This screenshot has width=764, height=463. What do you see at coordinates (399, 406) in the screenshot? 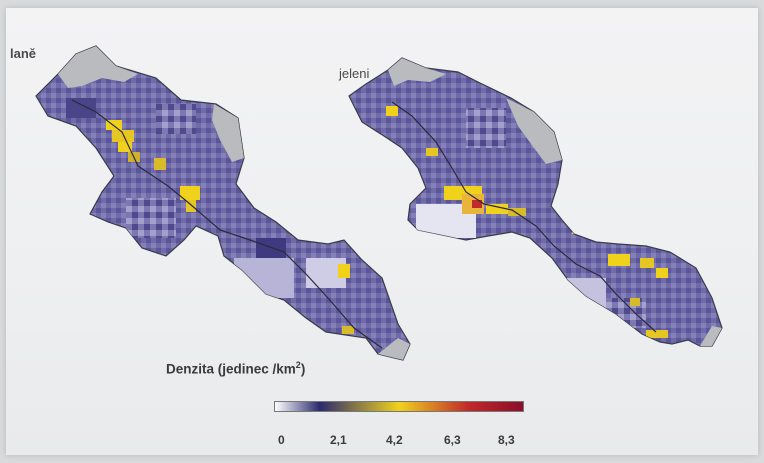
I see `colorbar` at bounding box center [399, 406].